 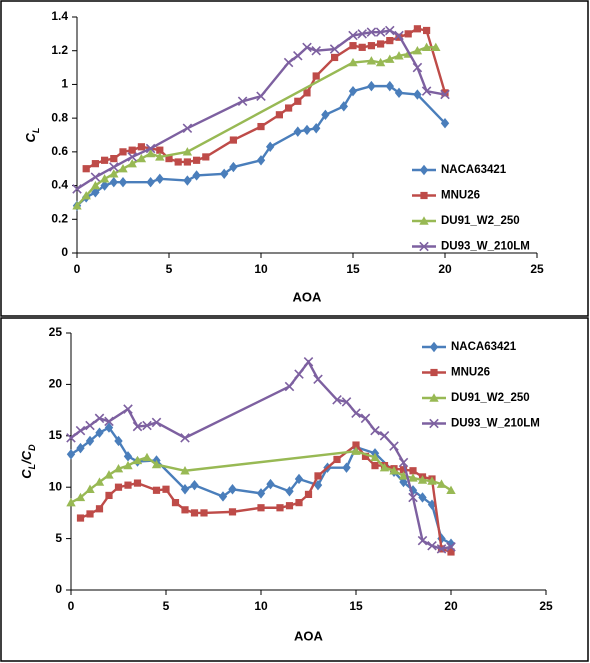 What do you see at coordinates (484, 347) in the screenshot?
I see `legend-label: NACA63421` at bounding box center [484, 347].